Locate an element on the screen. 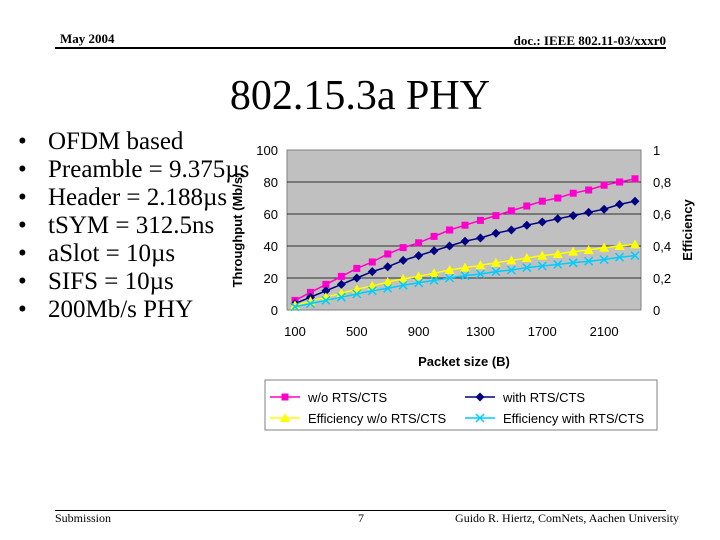 This screenshot has height=540, width=720. legend-label: with RTS/CTS is located at coordinates (543, 397).